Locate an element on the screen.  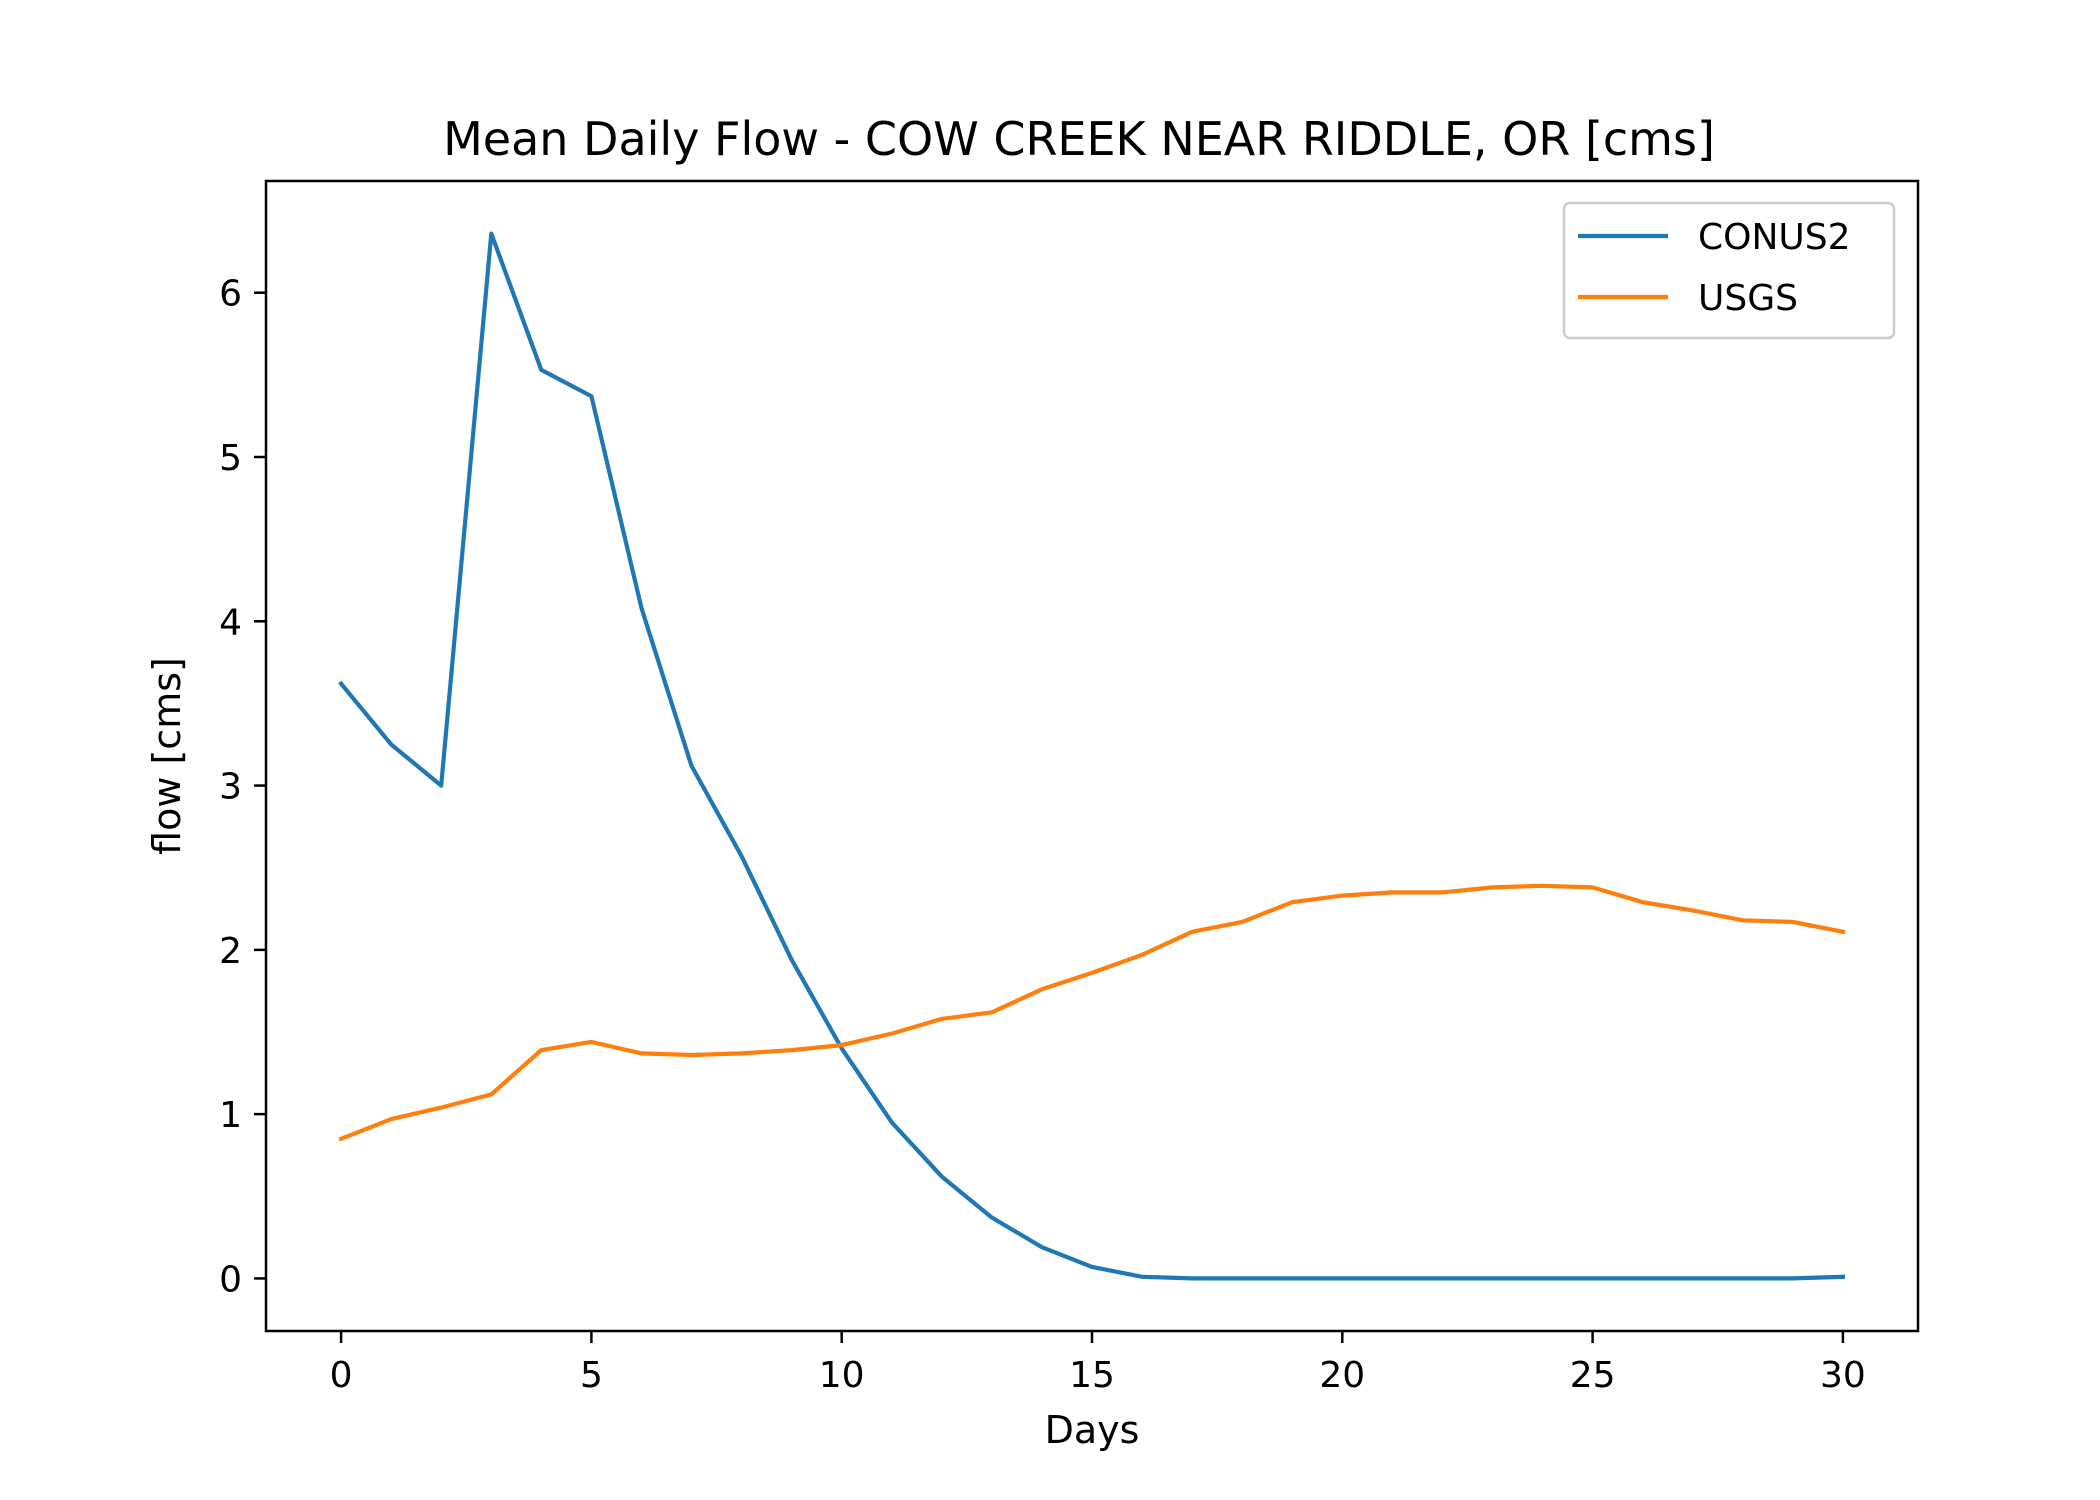
chart-legend: CONUS2 USGS is located at coordinates (1729, 270).